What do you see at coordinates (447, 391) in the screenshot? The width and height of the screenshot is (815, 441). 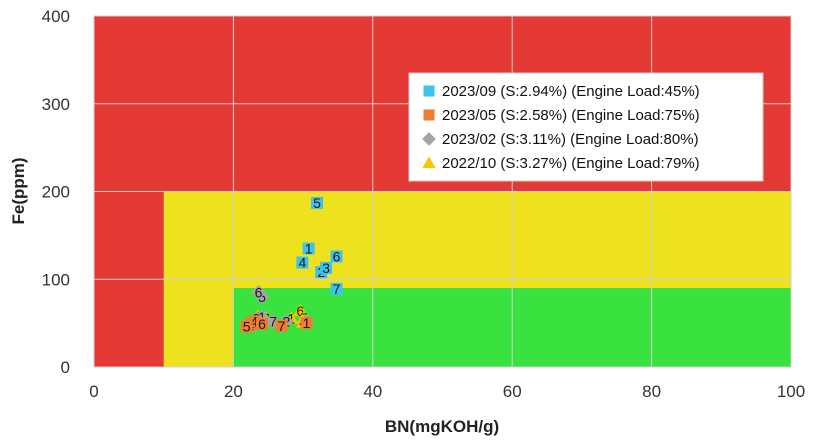 I see `x-axis-ticks: 0 20 40 60 80 100` at bounding box center [447, 391].